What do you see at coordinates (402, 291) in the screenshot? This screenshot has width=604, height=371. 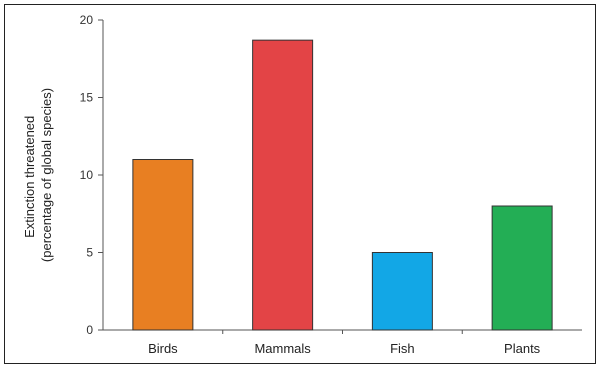 I see `bar-fish` at bounding box center [402, 291].